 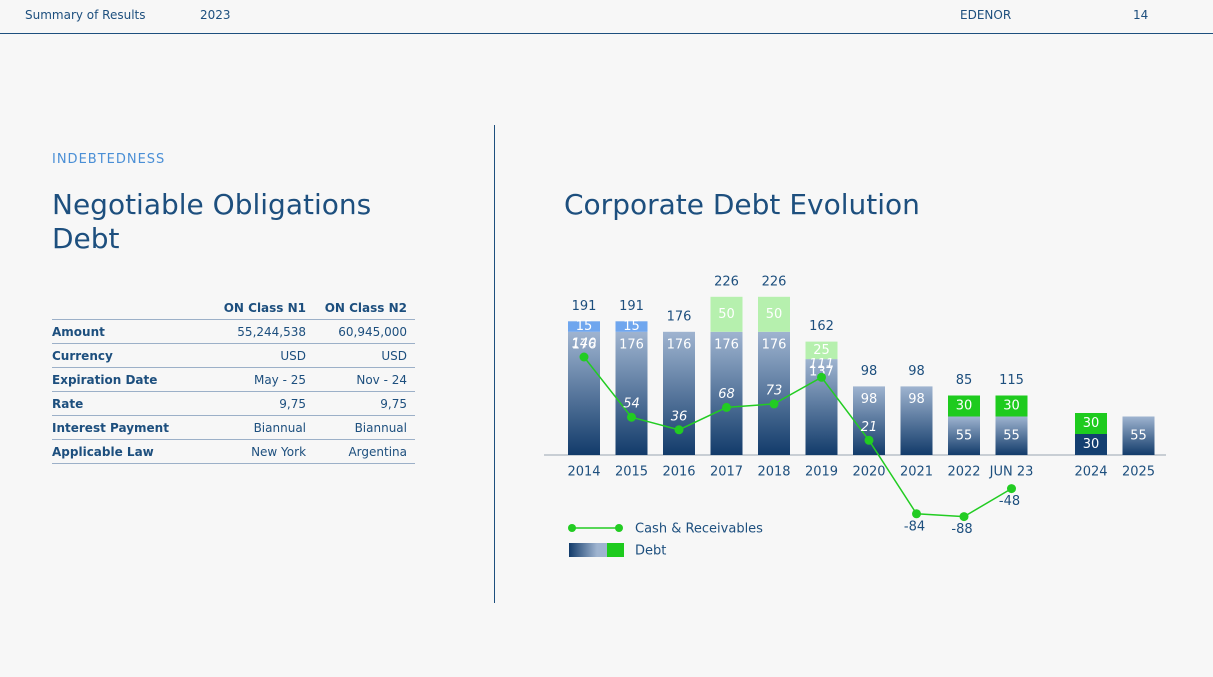 What do you see at coordinates (133, 331) in the screenshot?
I see `row-label: Amount` at bounding box center [133, 331].